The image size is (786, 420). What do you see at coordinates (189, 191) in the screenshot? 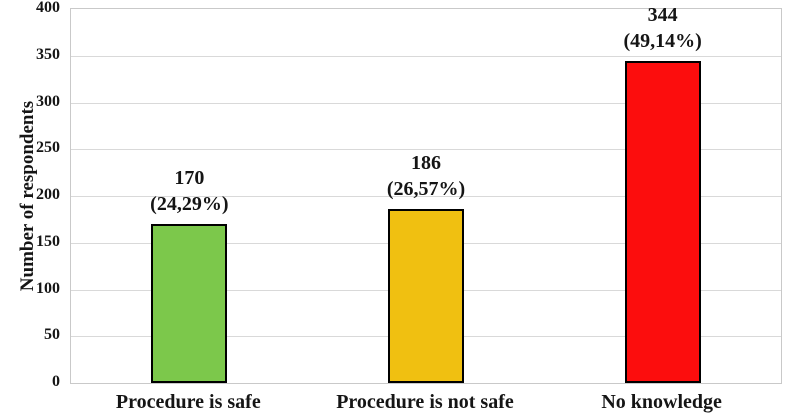
I see `bar-value-label: 170 (24,29%)` at bounding box center [189, 191].